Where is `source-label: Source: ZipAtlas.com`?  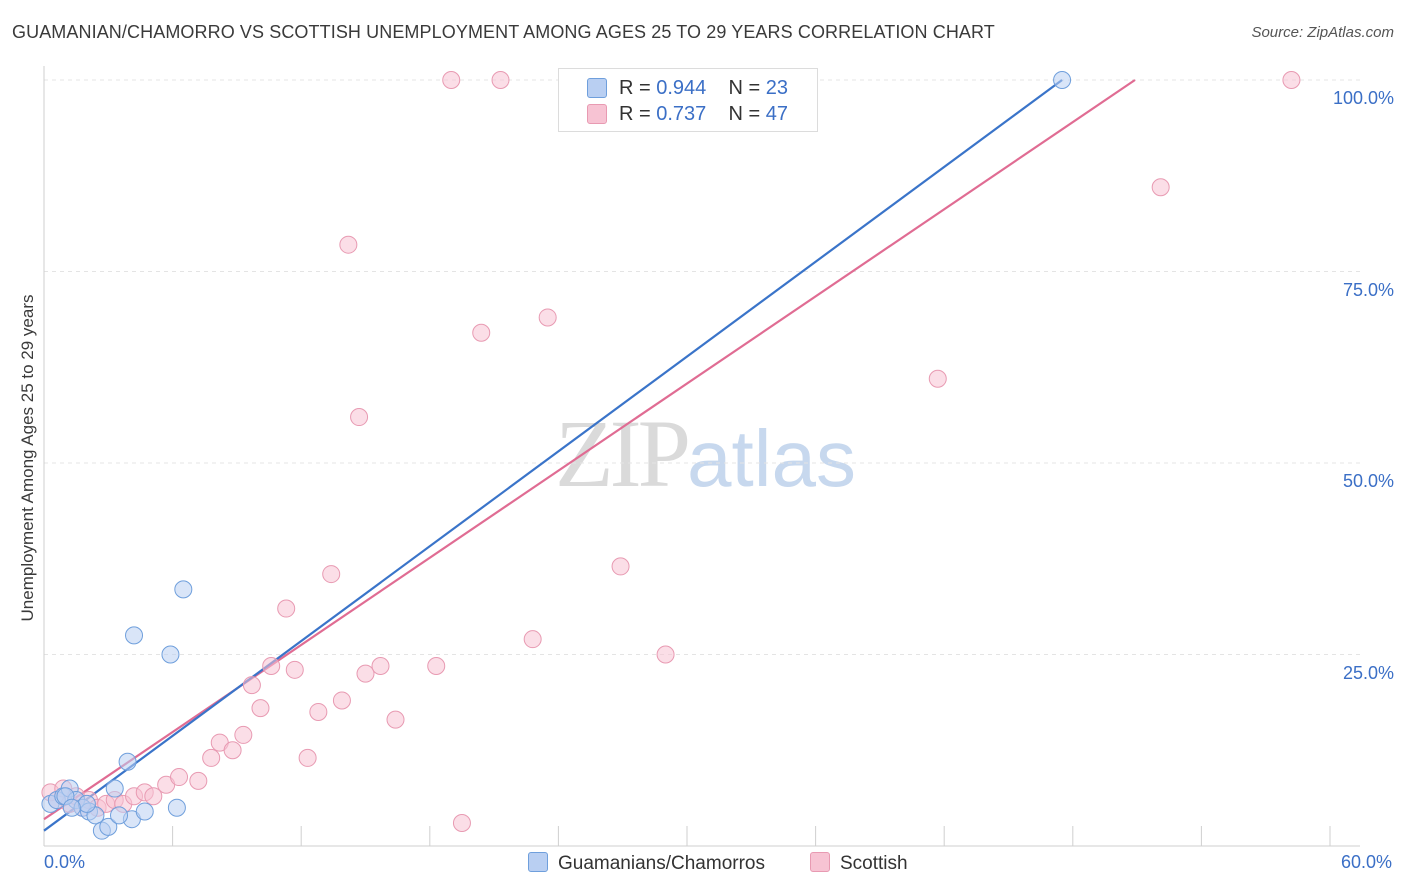
source-label: Source: ZipAtlas.com is located at coordinates (1322, 32).